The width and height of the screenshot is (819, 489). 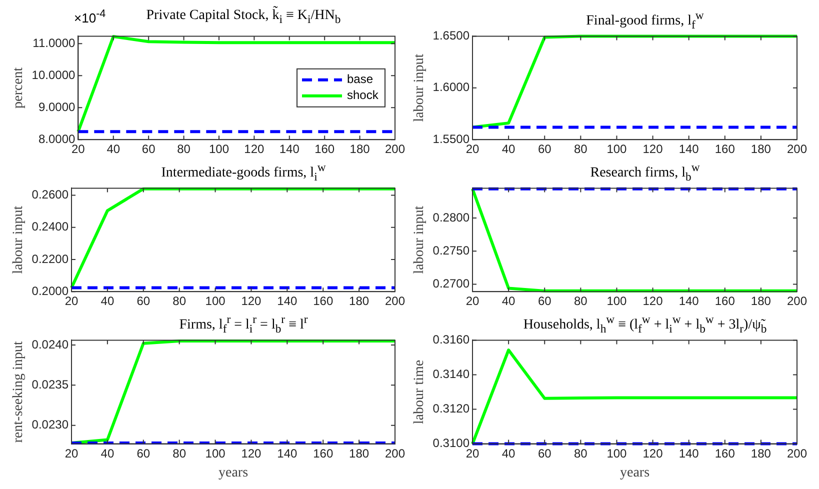 What do you see at coordinates (360, 79) in the screenshot?
I see `legend-label: base` at bounding box center [360, 79].